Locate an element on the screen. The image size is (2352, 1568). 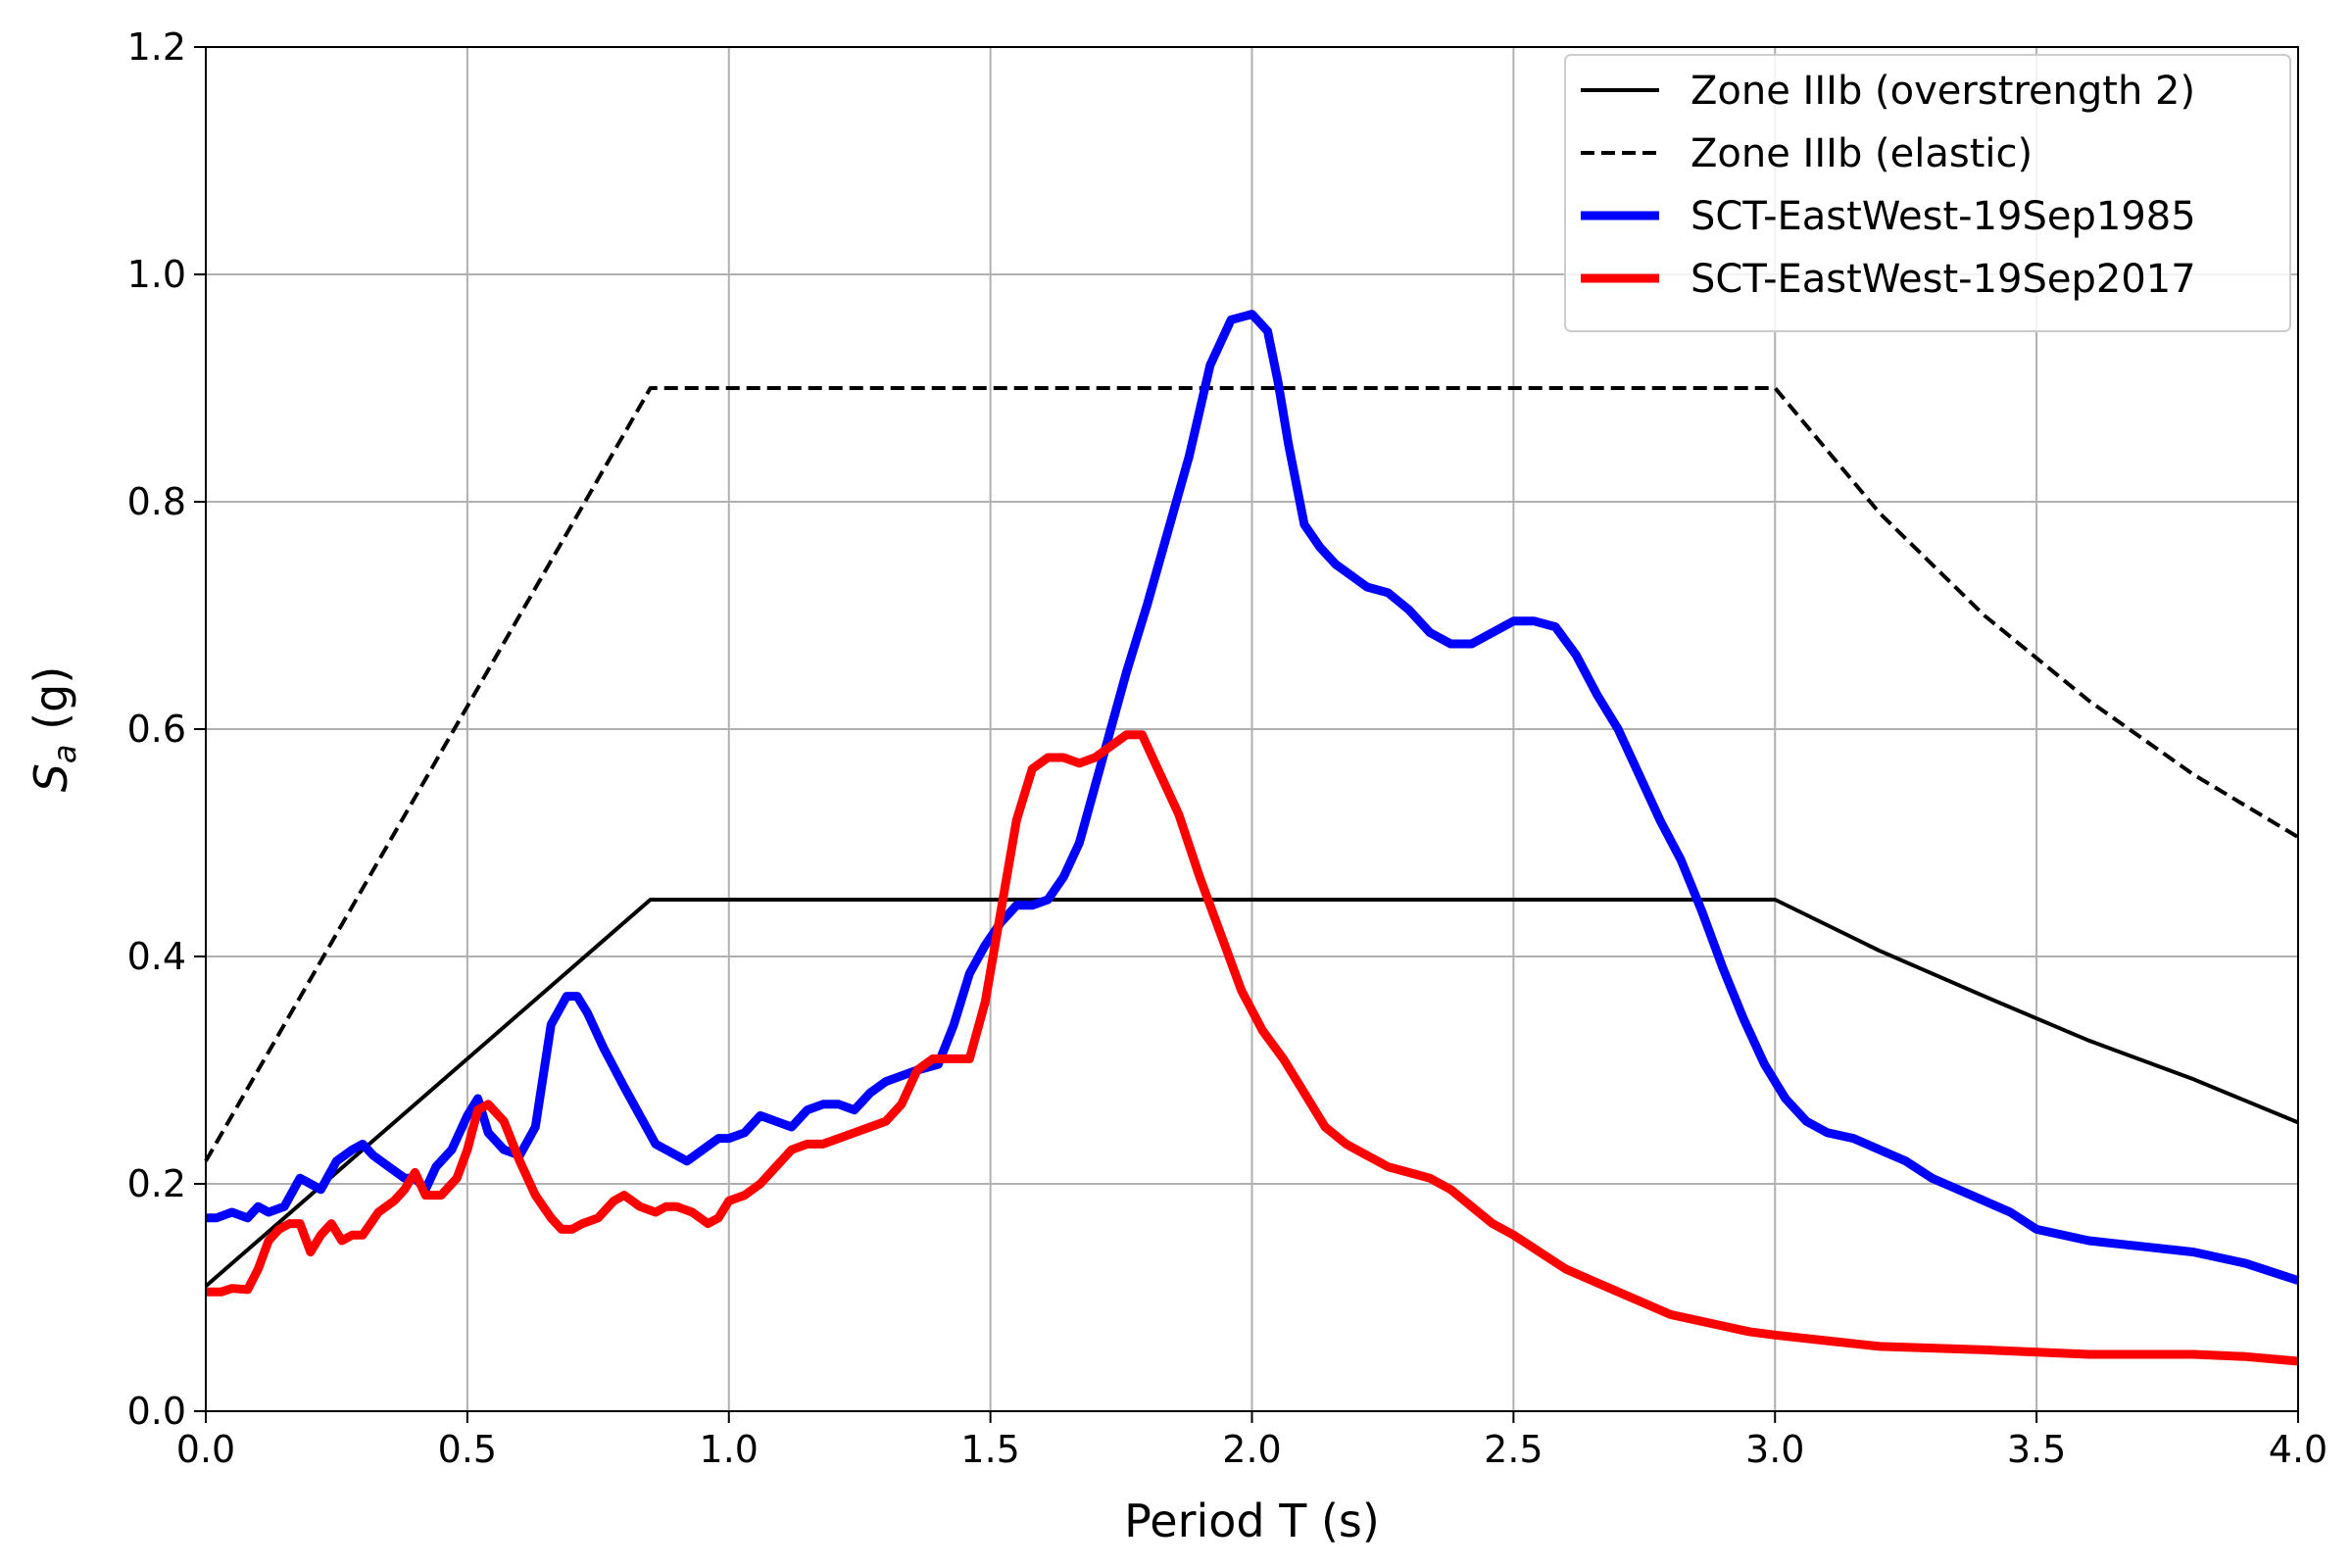
x-tick-label: 4.0 is located at coordinates (2298, 1449).